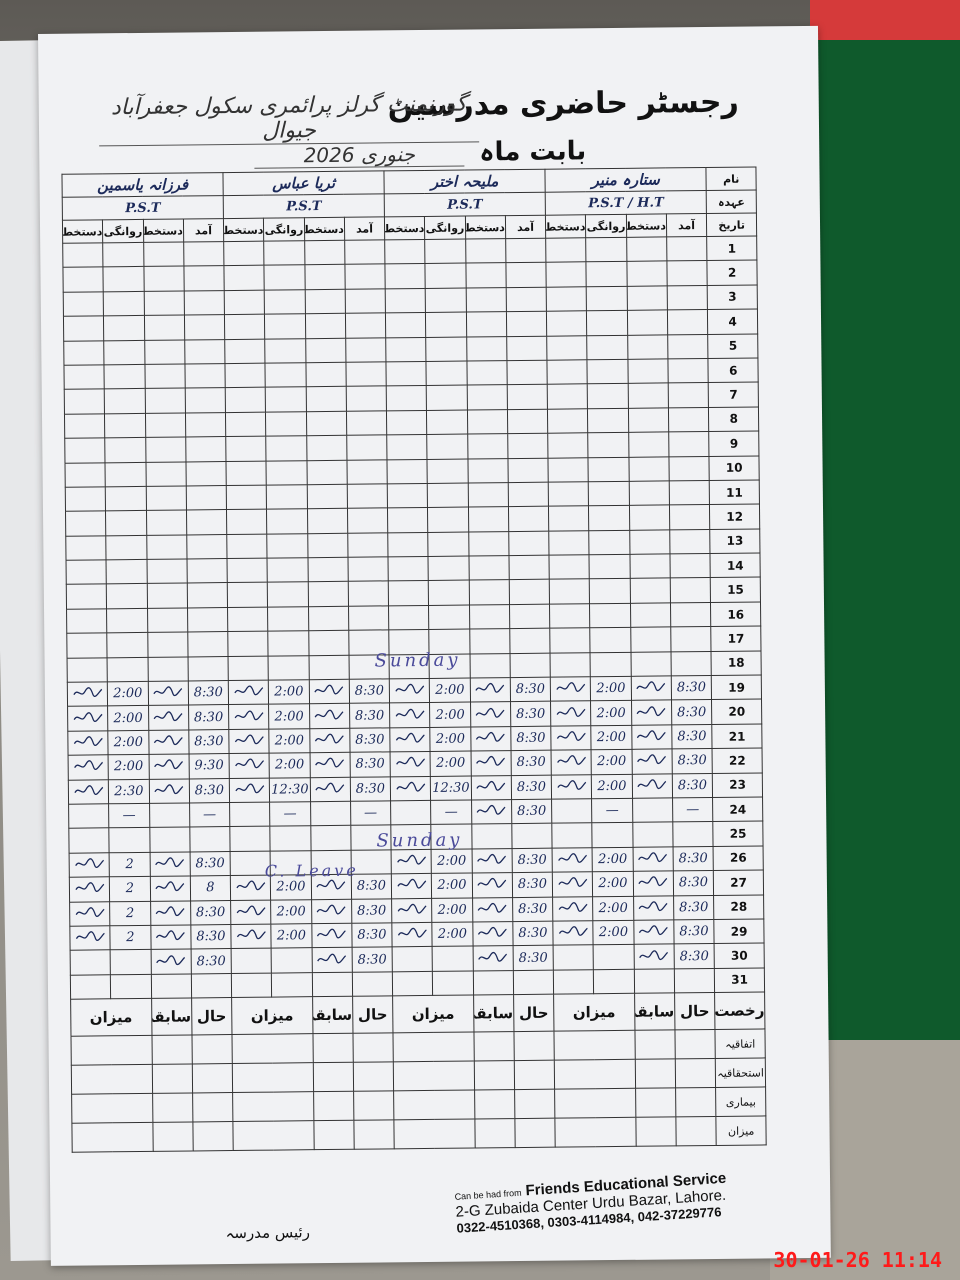 The width and height of the screenshot is (960, 1280). Describe the element at coordinates (290, 790) in the screenshot. I see `departure-time: 12:30` at that location.